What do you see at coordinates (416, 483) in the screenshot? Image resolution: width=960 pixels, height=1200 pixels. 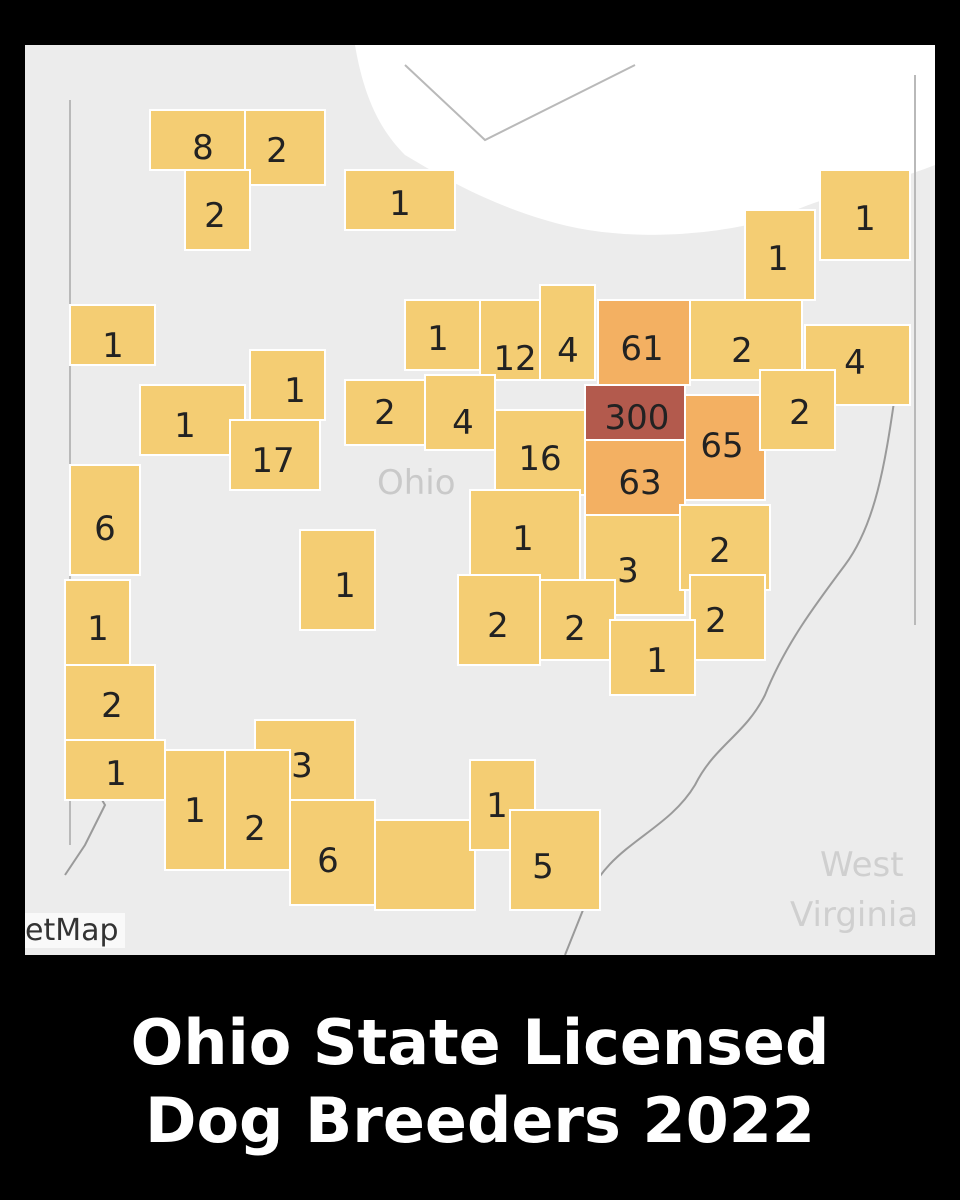 I see `state-label: Ohio` at bounding box center [416, 483].